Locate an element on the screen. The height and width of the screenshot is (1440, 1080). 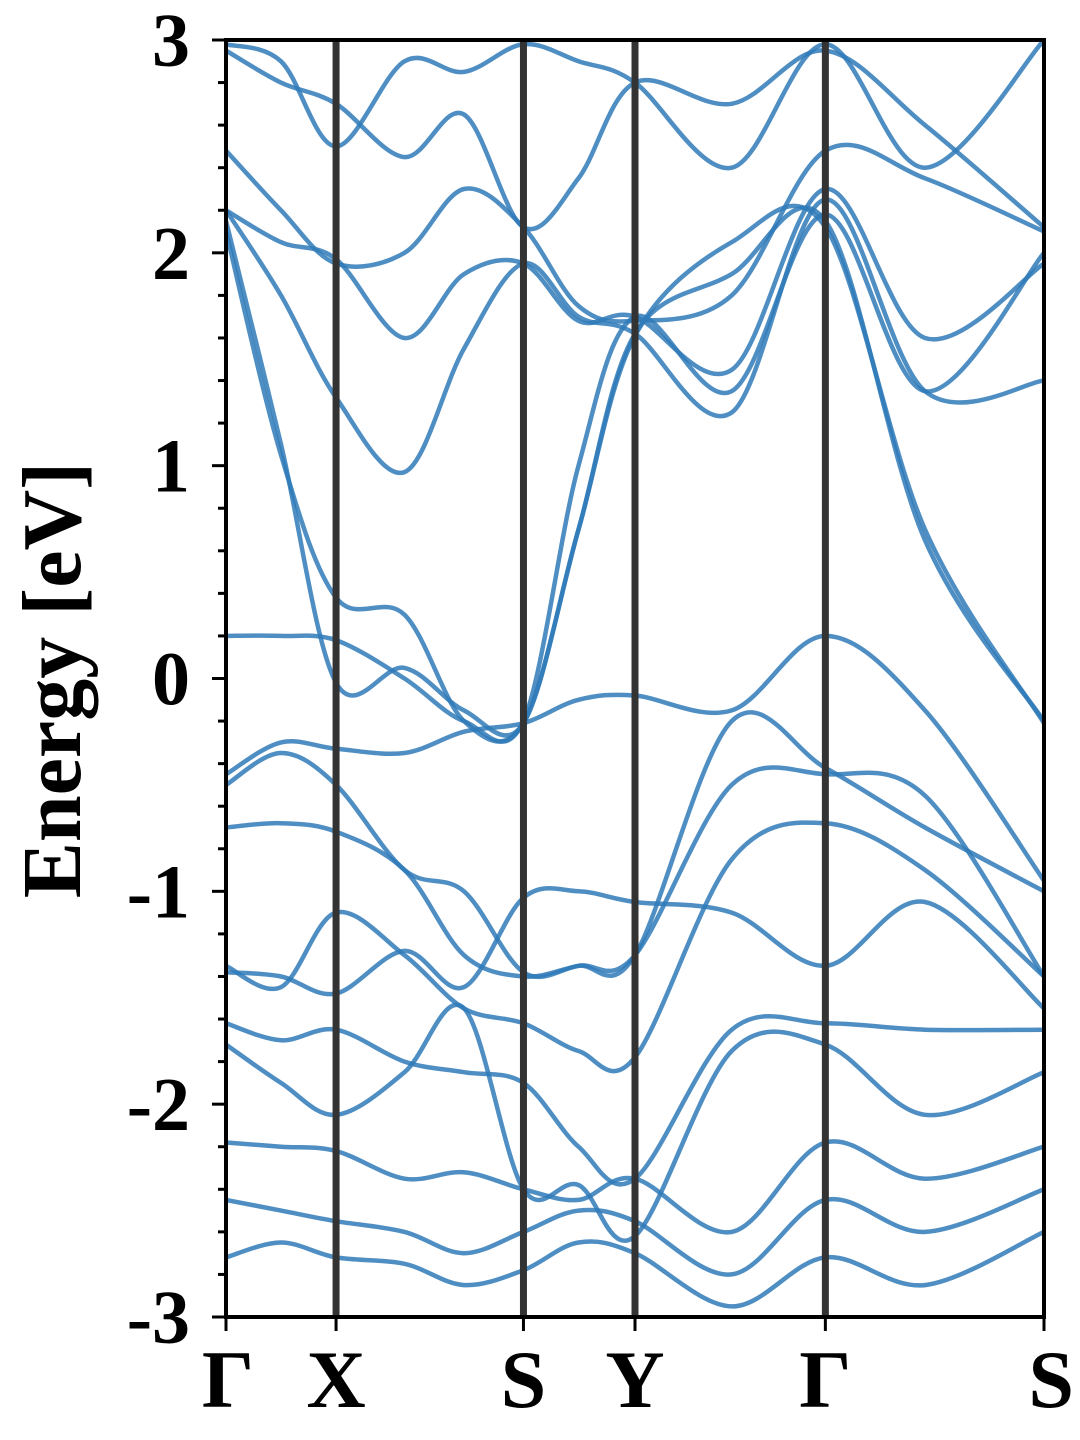
y-tick-label: -1 is located at coordinates (158, 892).